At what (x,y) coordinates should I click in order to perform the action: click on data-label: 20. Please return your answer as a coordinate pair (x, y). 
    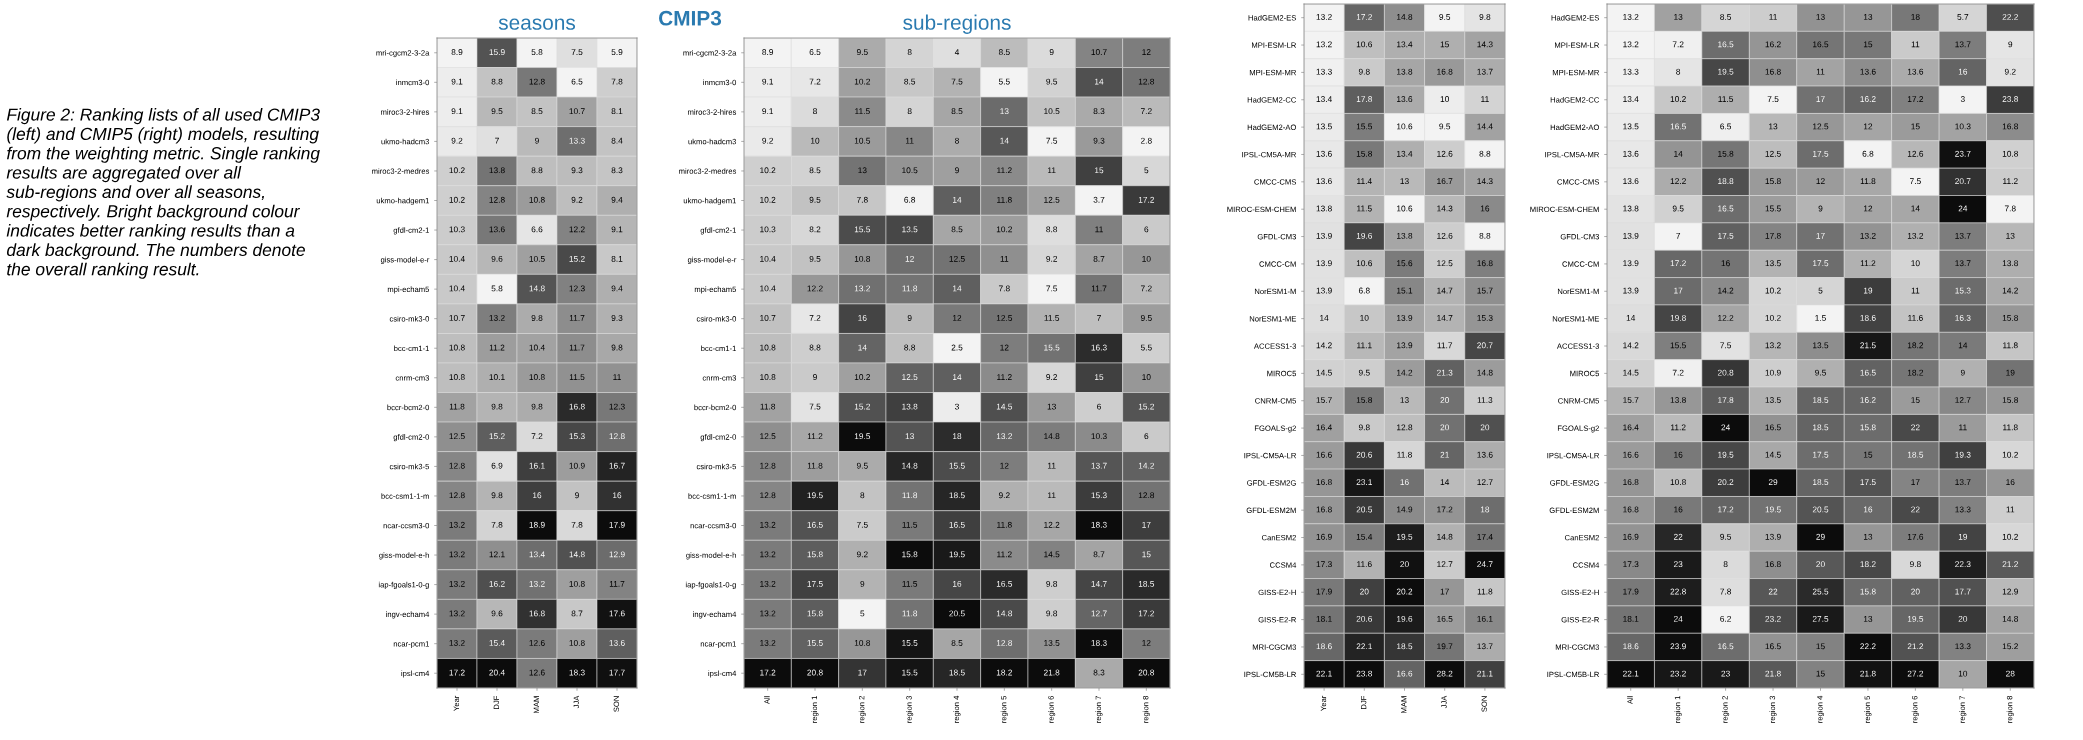
    Looking at the image, I should click on (1963, 618).